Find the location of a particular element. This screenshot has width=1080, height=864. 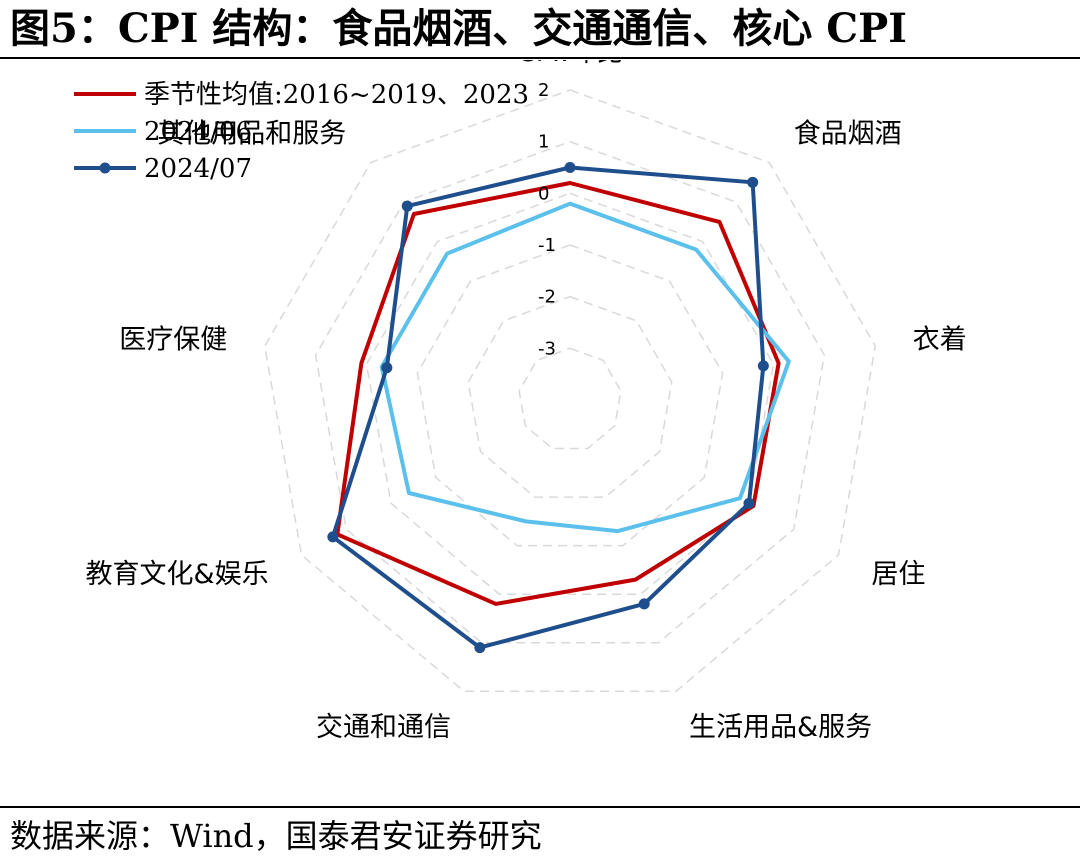

legend-label: 季节性均值:2016~2019、2023 is located at coordinates (336, 95).